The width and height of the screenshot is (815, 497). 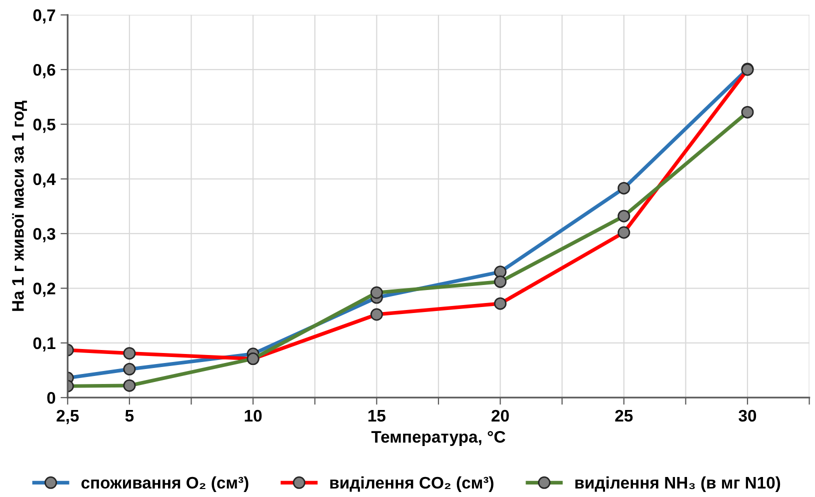 I want to click on legend-label: споживання O₂ (см³), so click(x=164, y=484).